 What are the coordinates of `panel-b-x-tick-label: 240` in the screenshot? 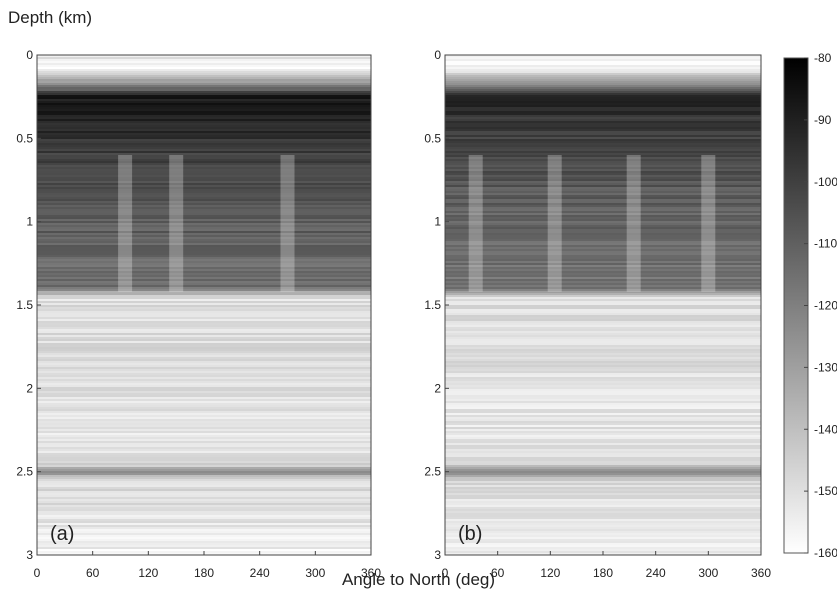 It's located at (656, 573).